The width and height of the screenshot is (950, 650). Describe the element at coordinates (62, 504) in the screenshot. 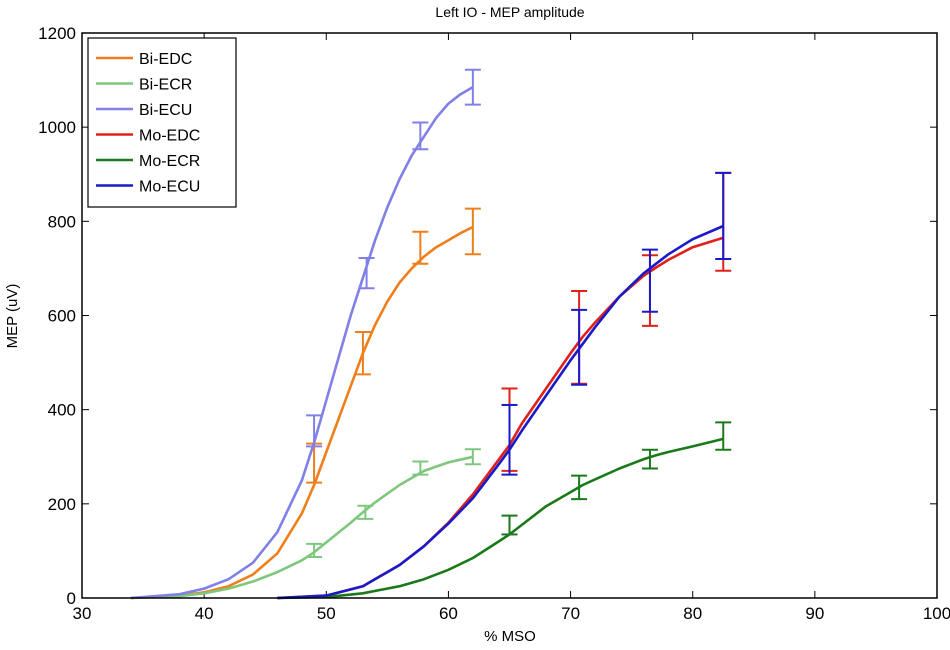

I see `y-tick-label: 200` at that location.